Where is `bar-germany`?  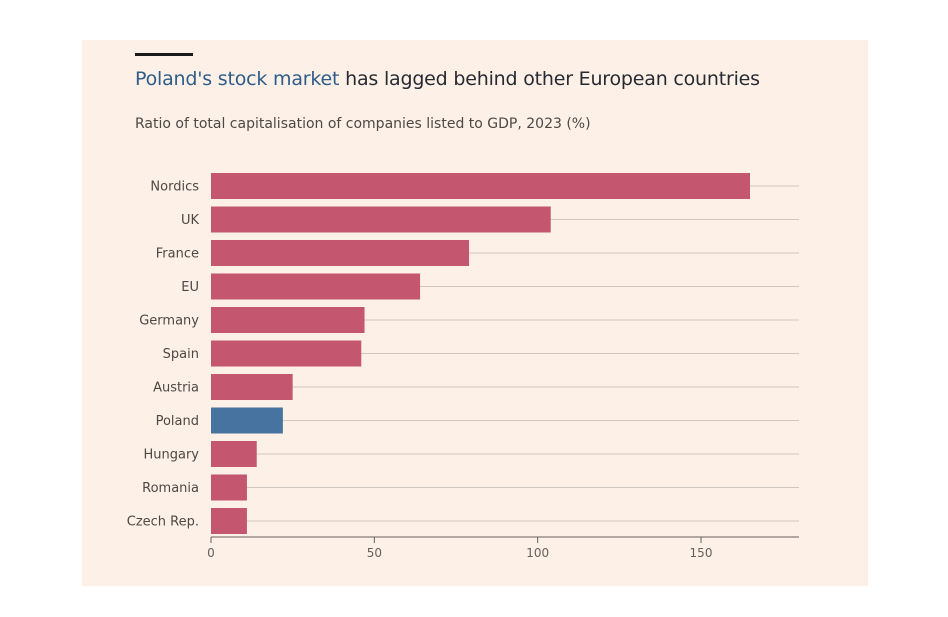 bar-germany is located at coordinates (288, 320).